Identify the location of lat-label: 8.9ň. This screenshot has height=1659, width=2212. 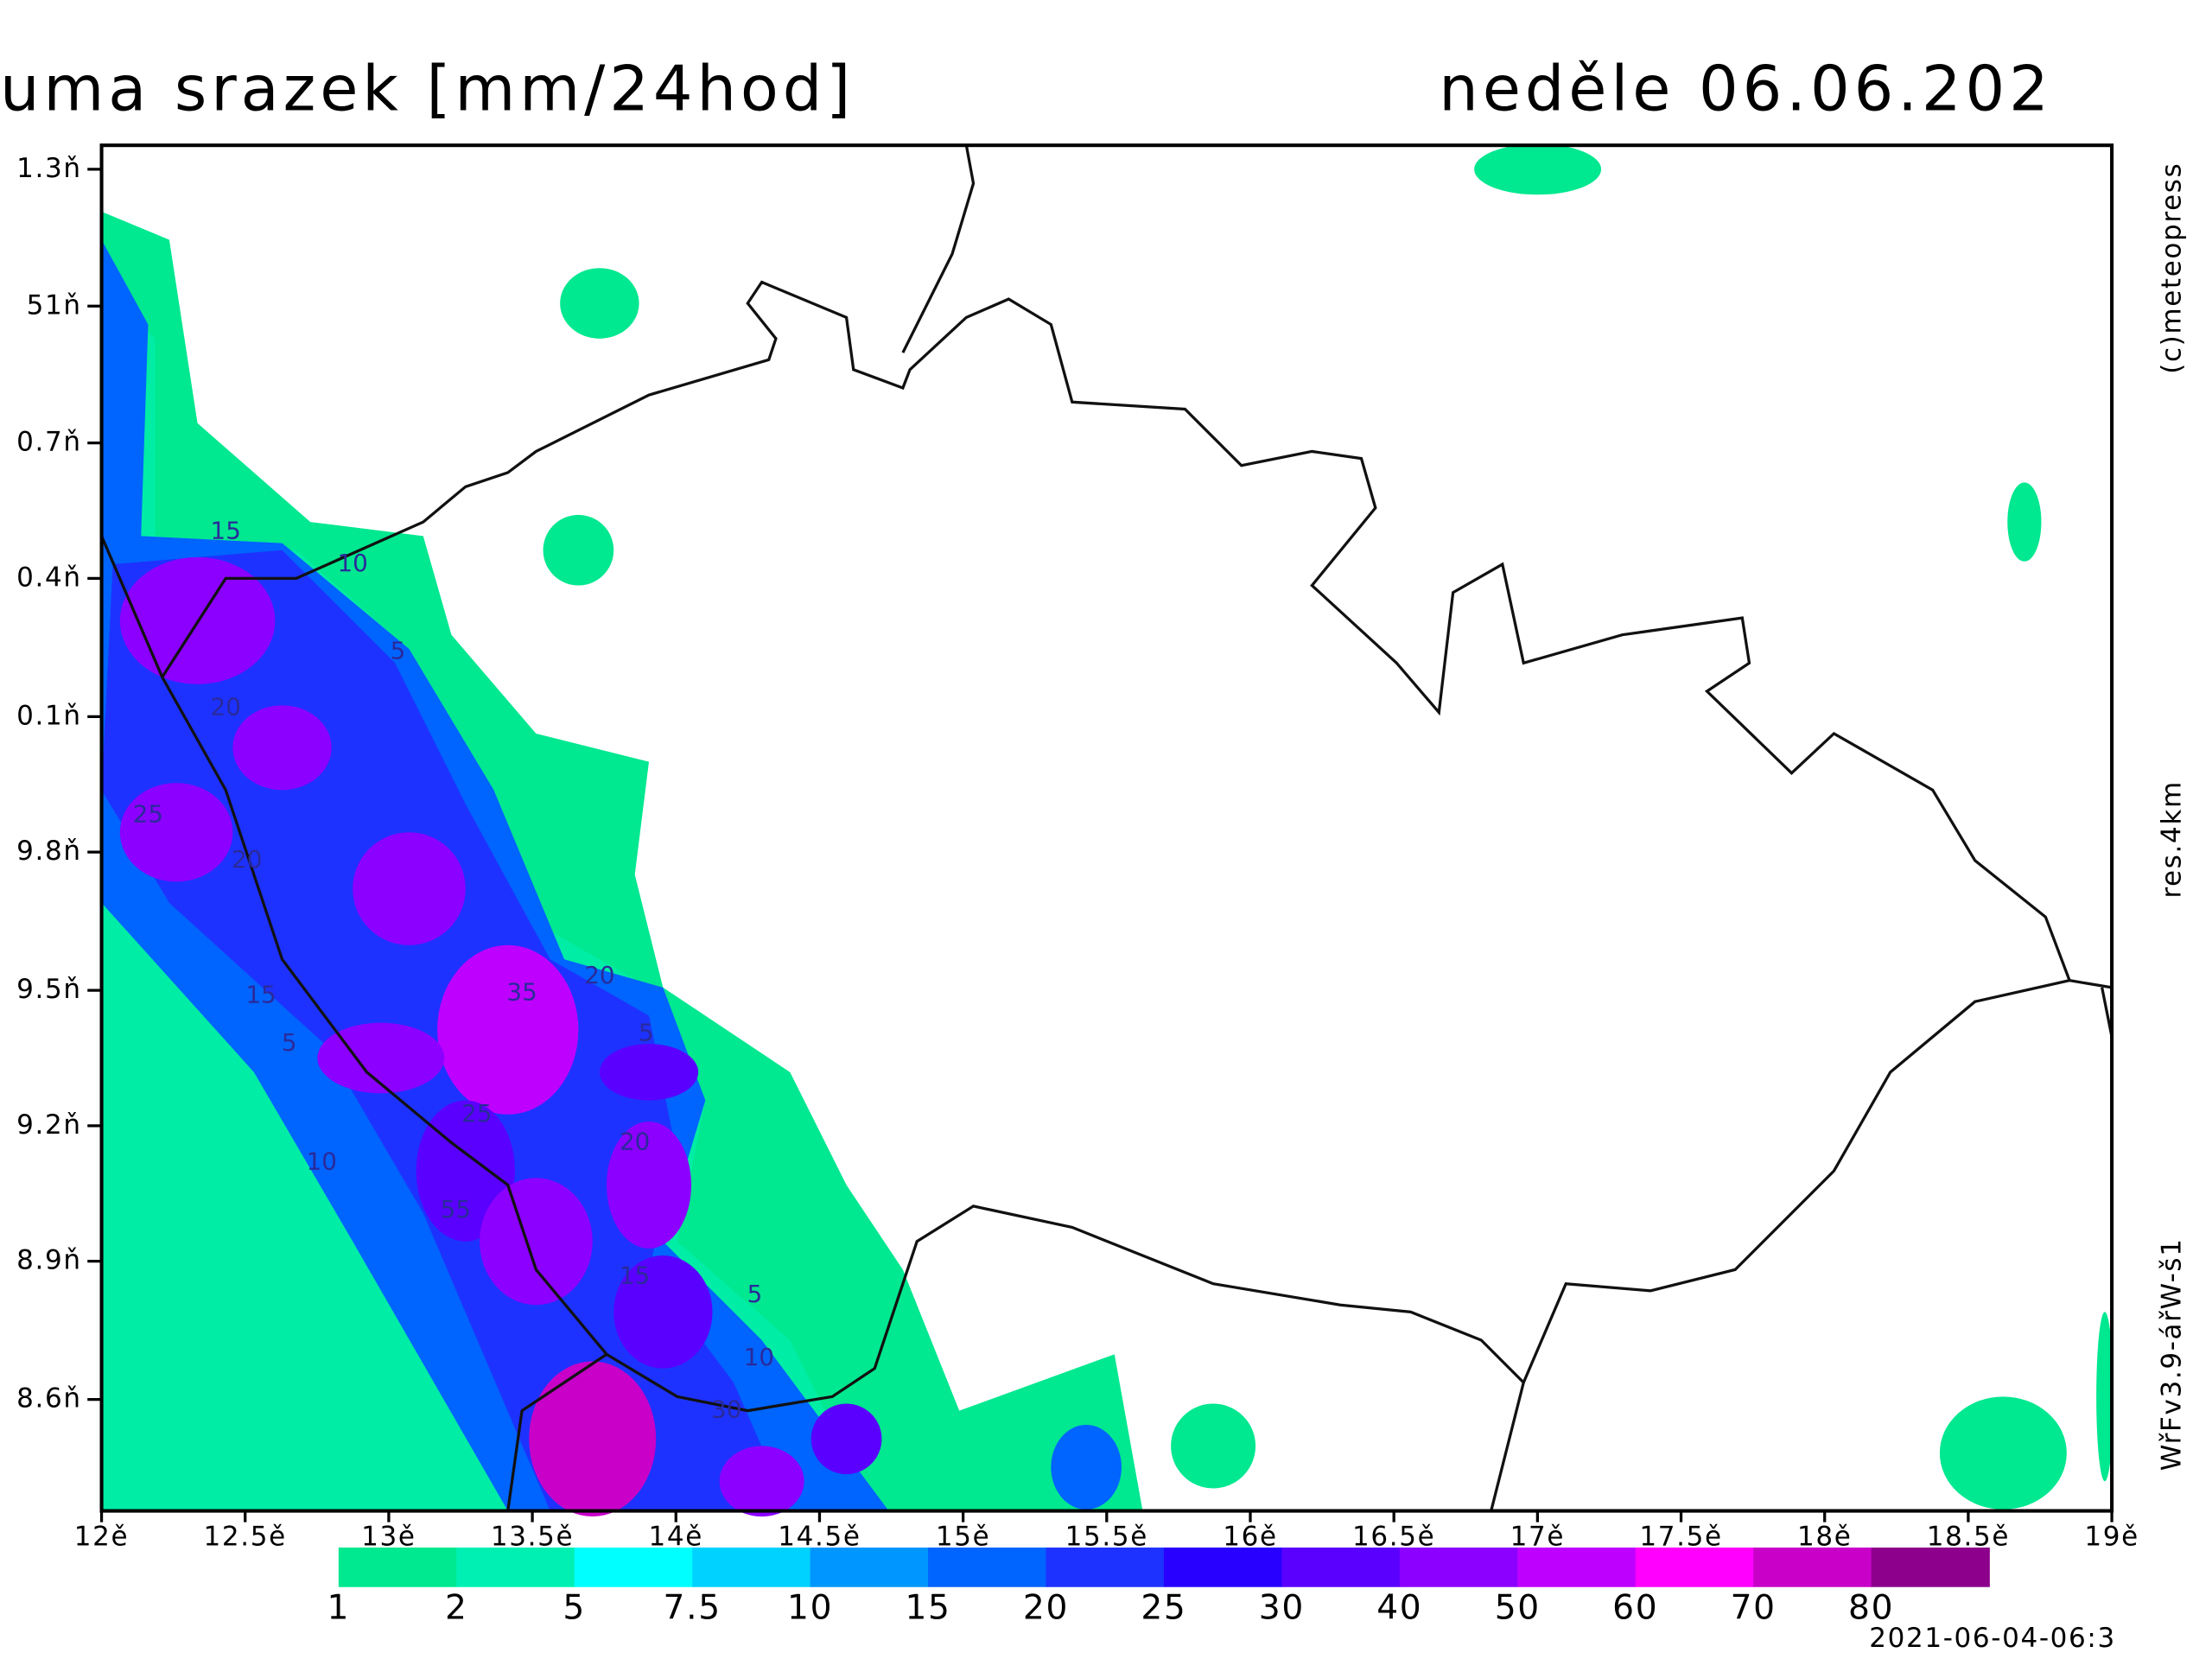
(49, 1260).